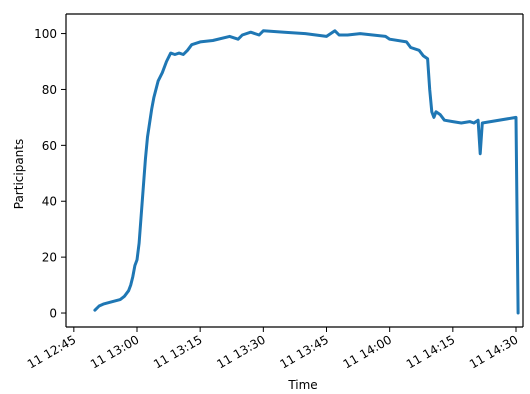  What do you see at coordinates (49, 258) in the screenshot?
I see `y-tick-label-20: 20` at bounding box center [49, 258].